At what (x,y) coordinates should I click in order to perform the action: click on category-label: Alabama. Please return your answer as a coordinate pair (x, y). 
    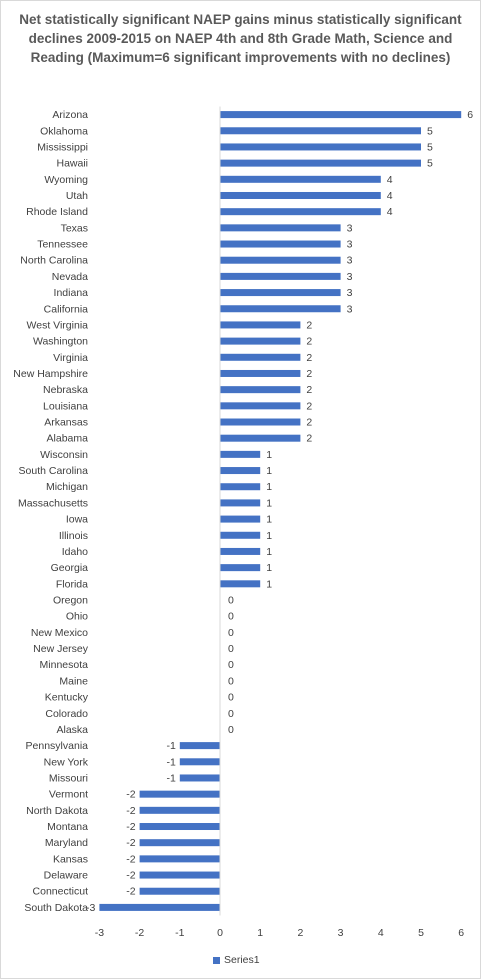
    Looking at the image, I should click on (68, 439).